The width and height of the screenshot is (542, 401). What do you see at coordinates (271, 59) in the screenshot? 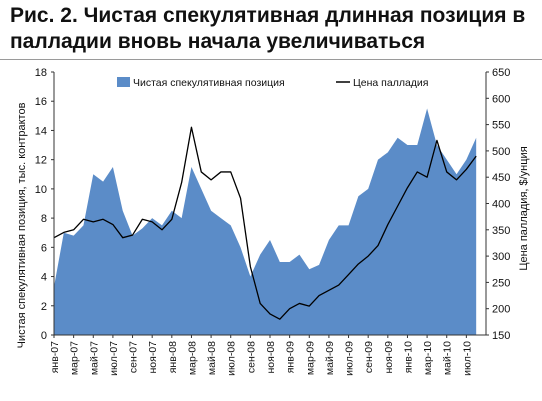
I see `title-divider` at bounding box center [271, 59].